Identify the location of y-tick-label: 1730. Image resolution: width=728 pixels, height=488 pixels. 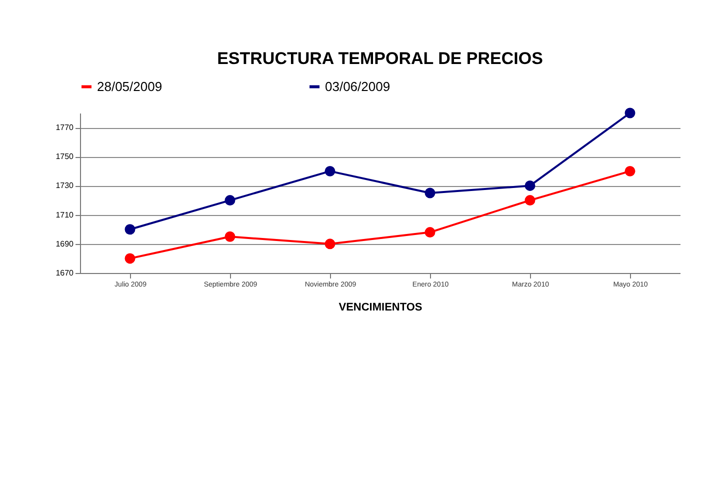
(65, 185).